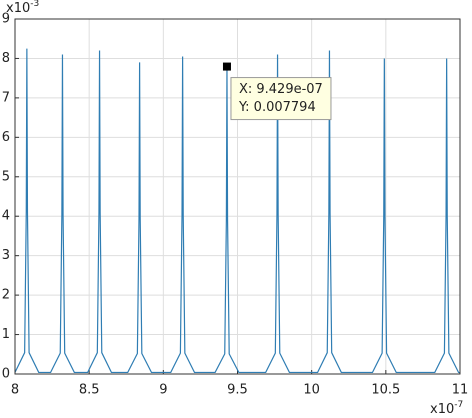 This screenshot has height=418, width=472. What do you see at coordinates (15, 390) in the screenshot?
I see `x-tick-label: 8` at bounding box center [15, 390].